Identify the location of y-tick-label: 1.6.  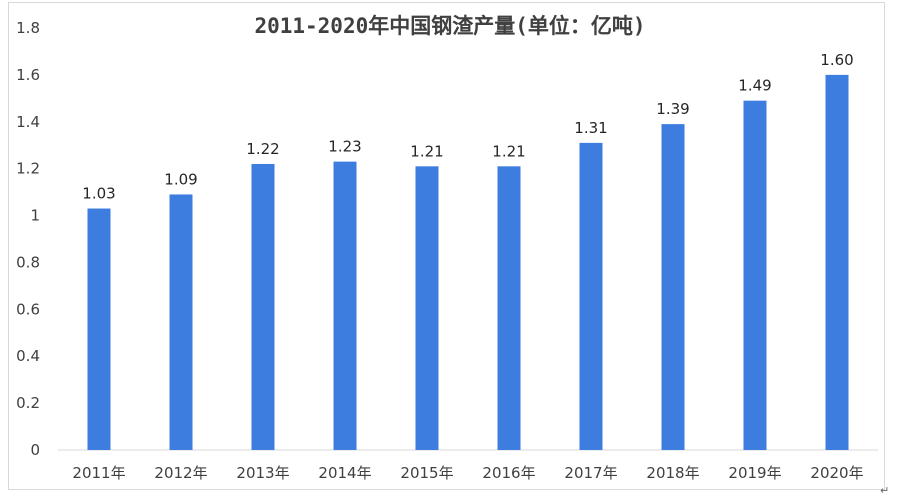
(28, 75).